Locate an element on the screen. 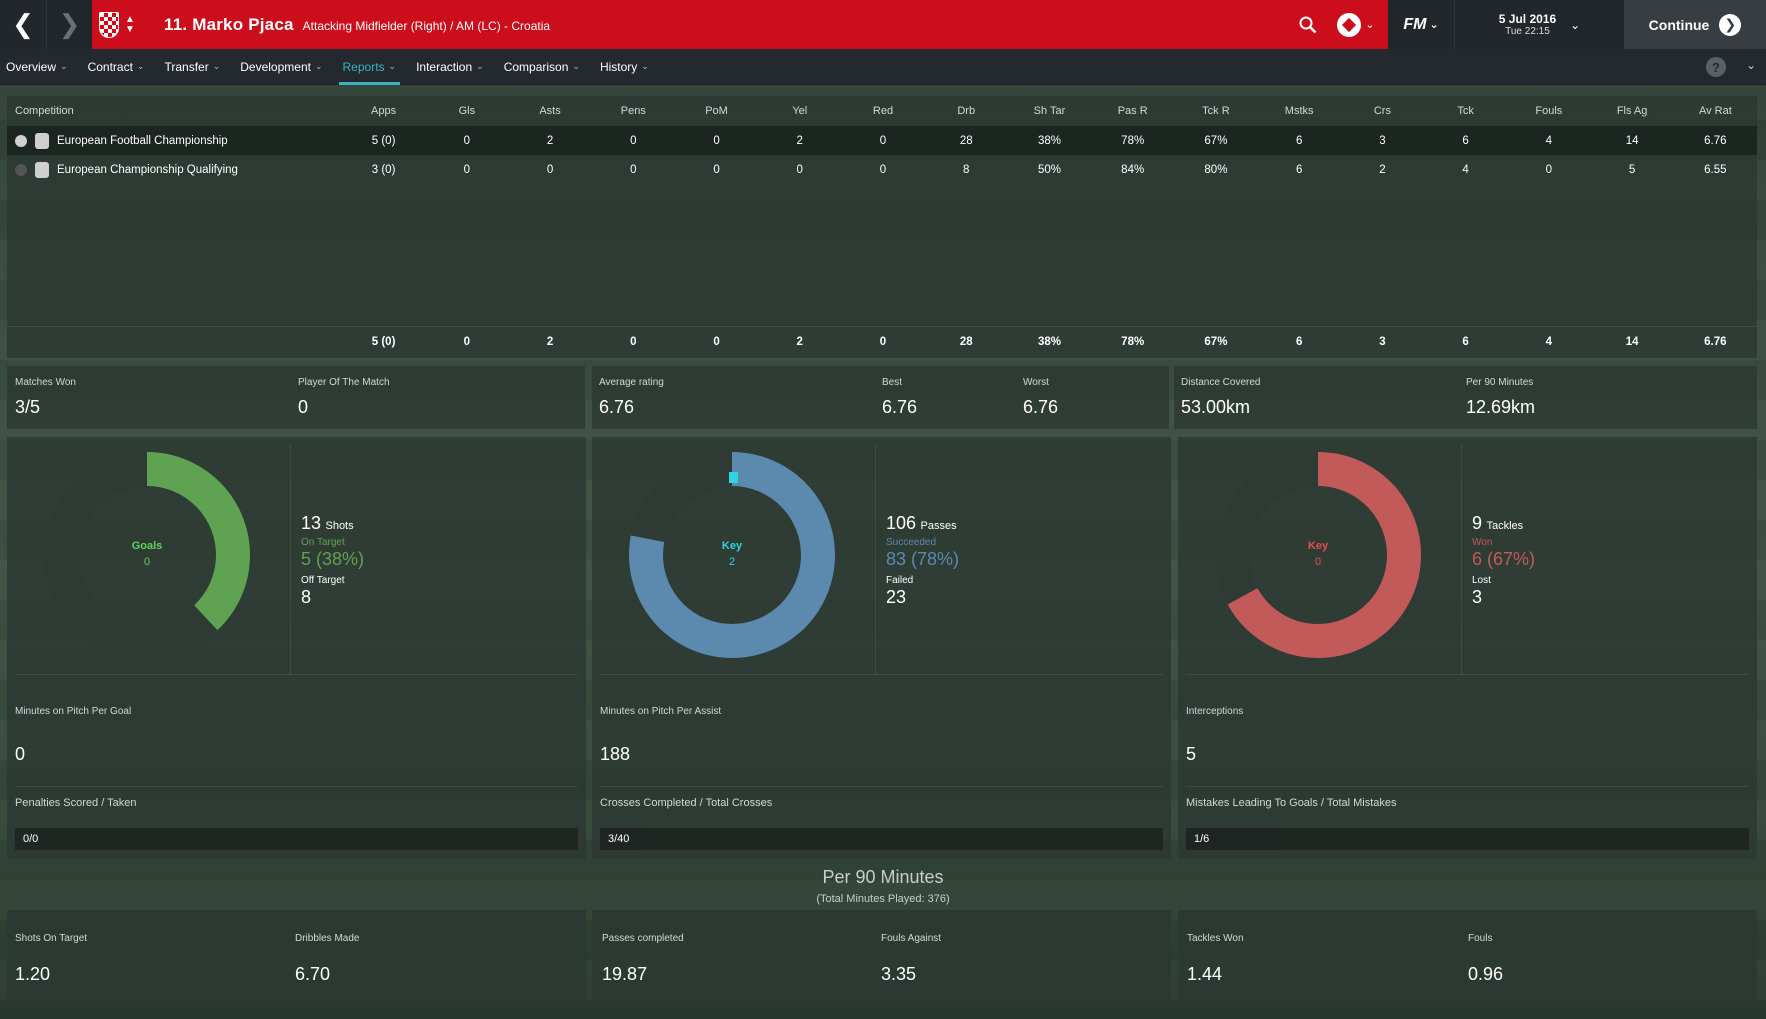 This screenshot has height=1019, width=1766. ratio-bar: 0/0 is located at coordinates (296, 839).